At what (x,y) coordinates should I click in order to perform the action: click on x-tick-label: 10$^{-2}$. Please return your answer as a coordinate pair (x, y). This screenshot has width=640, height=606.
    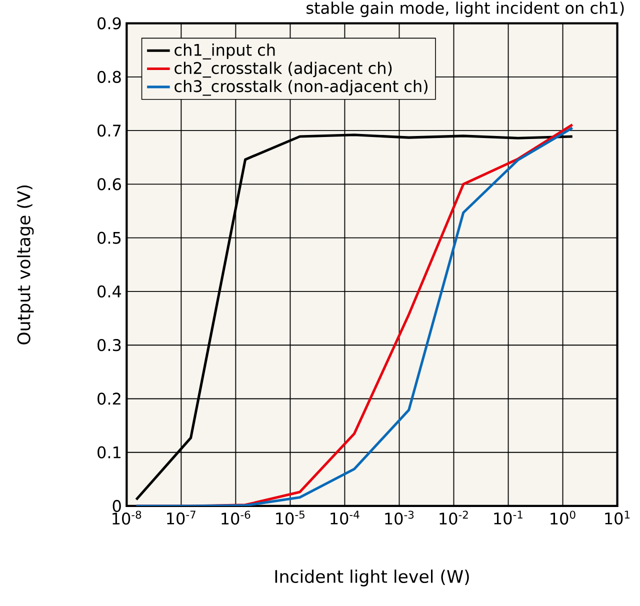
    Looking at the image, I should click on (454, 517).